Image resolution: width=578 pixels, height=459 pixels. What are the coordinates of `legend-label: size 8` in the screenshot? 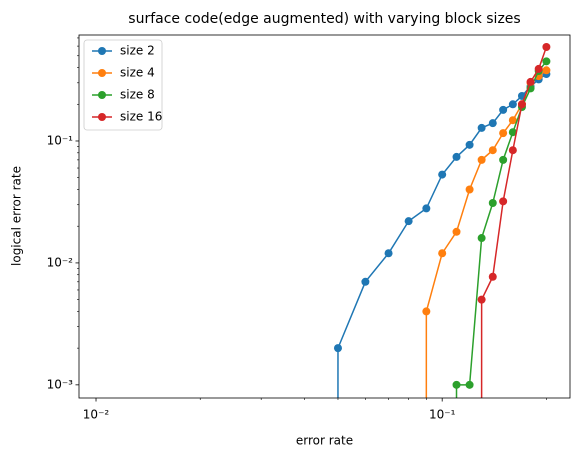 It's located at (137, 95).